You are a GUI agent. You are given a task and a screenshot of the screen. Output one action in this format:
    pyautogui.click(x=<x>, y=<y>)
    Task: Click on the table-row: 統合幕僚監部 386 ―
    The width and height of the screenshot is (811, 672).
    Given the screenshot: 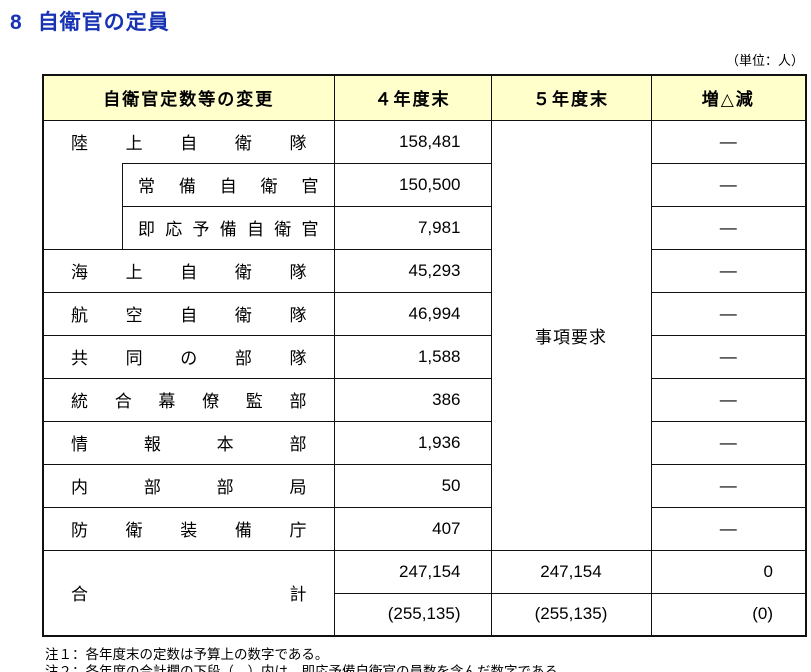 What is the action you would take?
    pyautogui.click(x=424, y=399)
    